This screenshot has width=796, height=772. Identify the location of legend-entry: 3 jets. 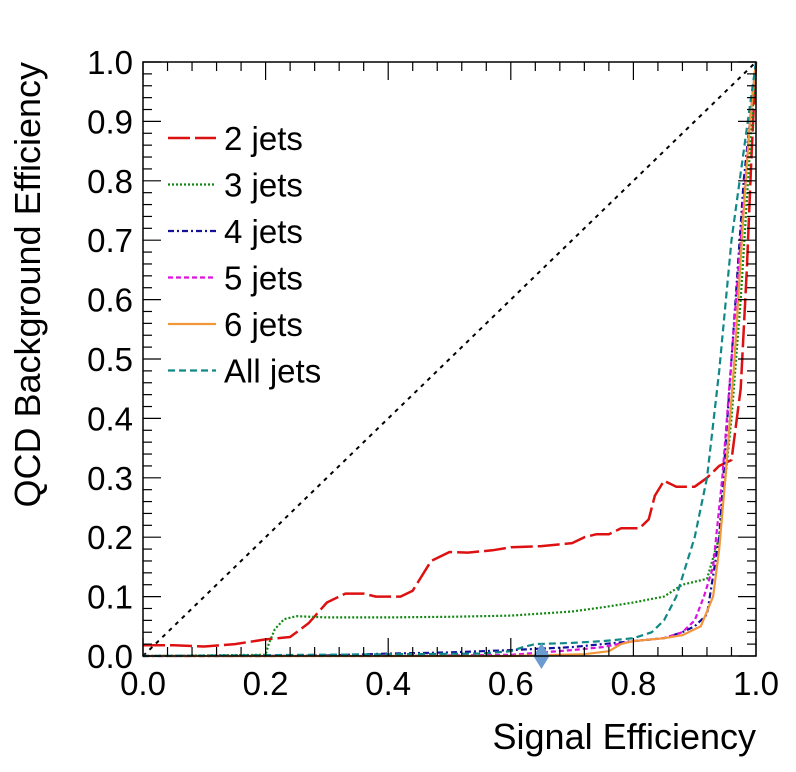
(235, 185).